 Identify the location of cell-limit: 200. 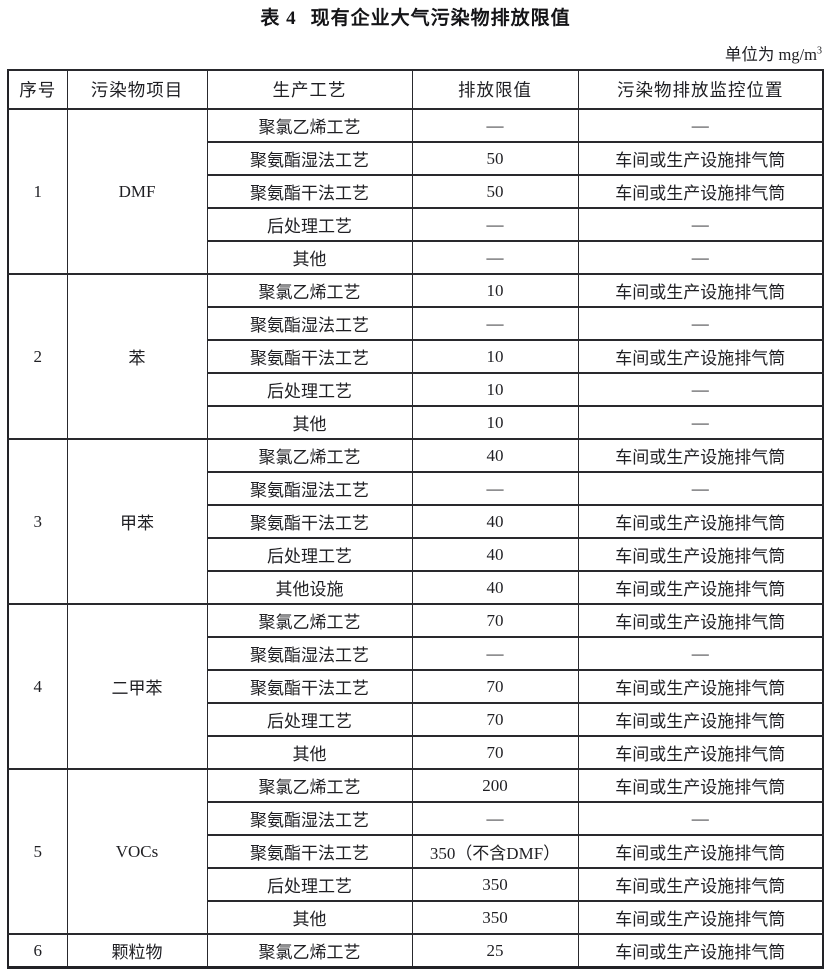
(495, 785).